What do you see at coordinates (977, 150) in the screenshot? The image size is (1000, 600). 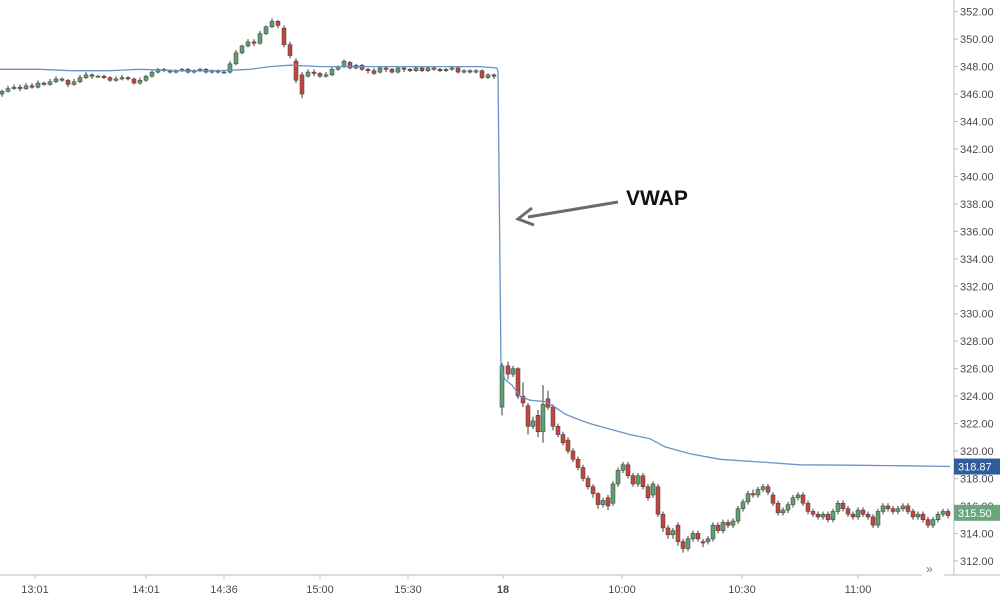 I see `y-tick-label: 342.00` at bounding box center [977, 150].